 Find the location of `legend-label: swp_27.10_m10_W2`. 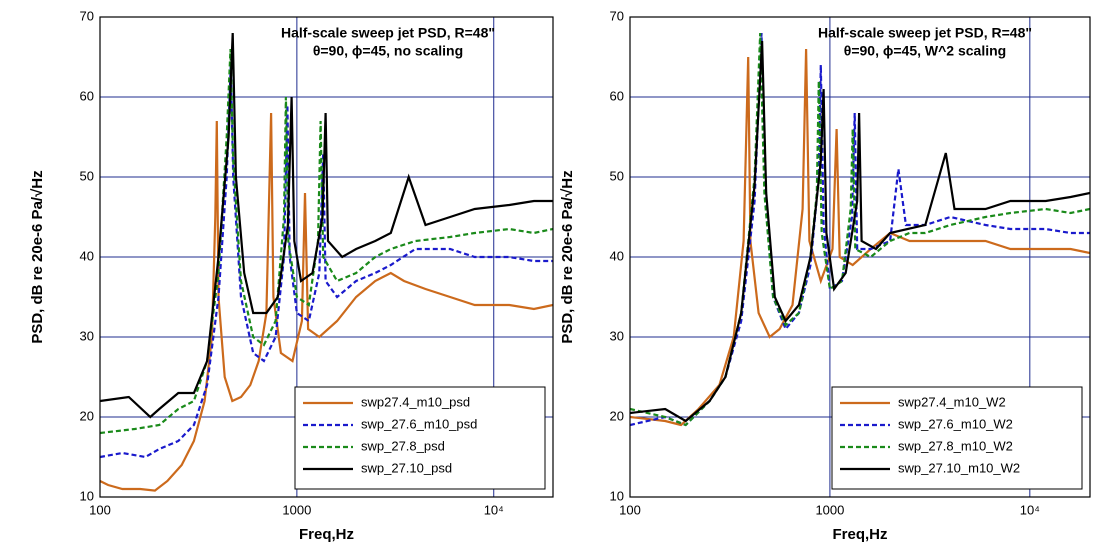

legend-label: swp_27.10_m10_W2 is located at coordinates (959, 467).